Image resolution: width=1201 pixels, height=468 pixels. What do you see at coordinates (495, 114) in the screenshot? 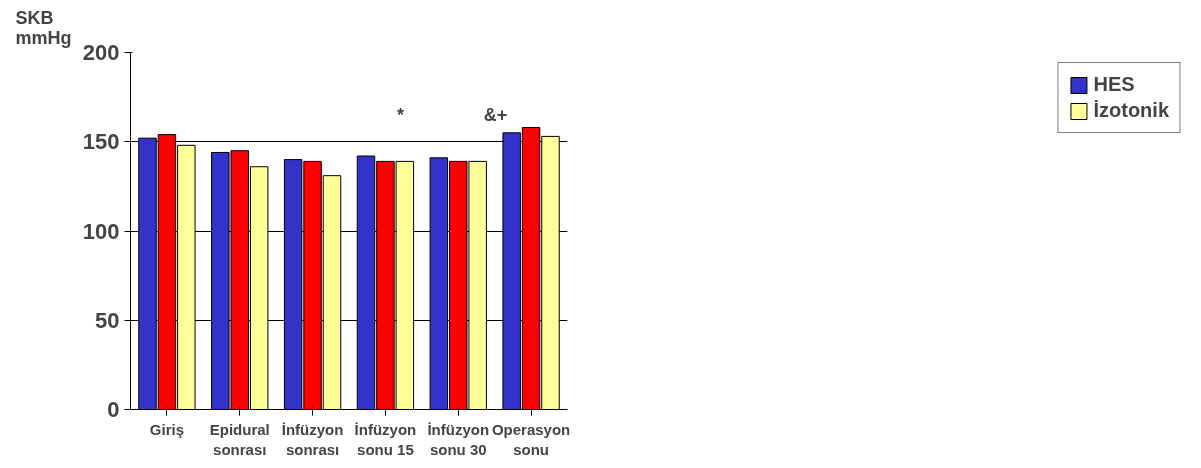
I see `annotation: &+` at bounding box center [495, 114].